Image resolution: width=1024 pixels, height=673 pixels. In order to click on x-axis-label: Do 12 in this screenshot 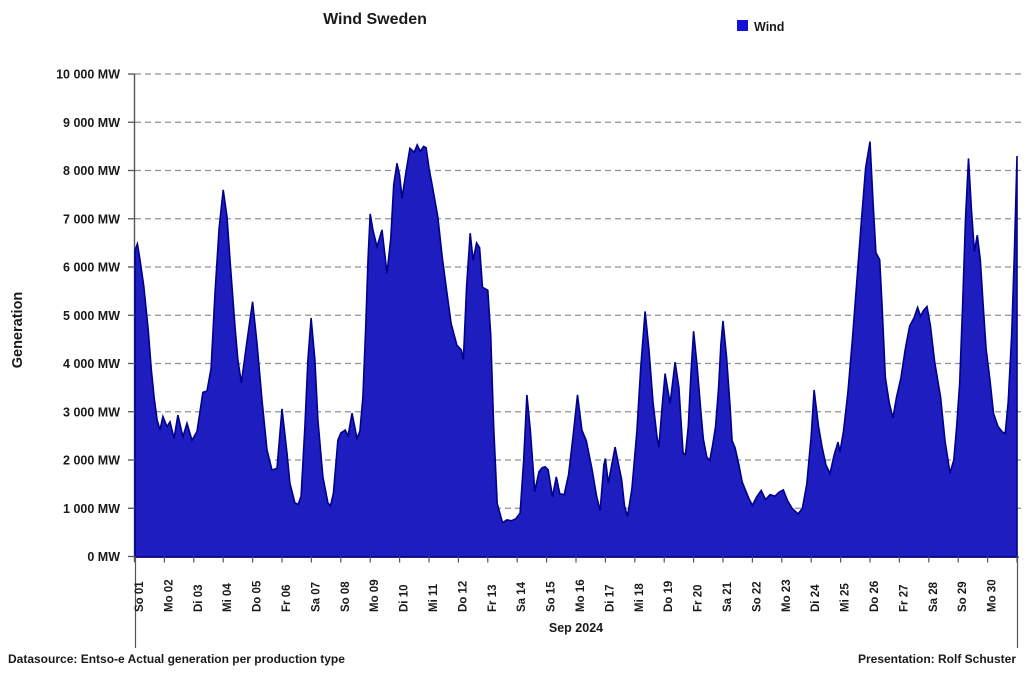, I will do `click(463, 596)`.